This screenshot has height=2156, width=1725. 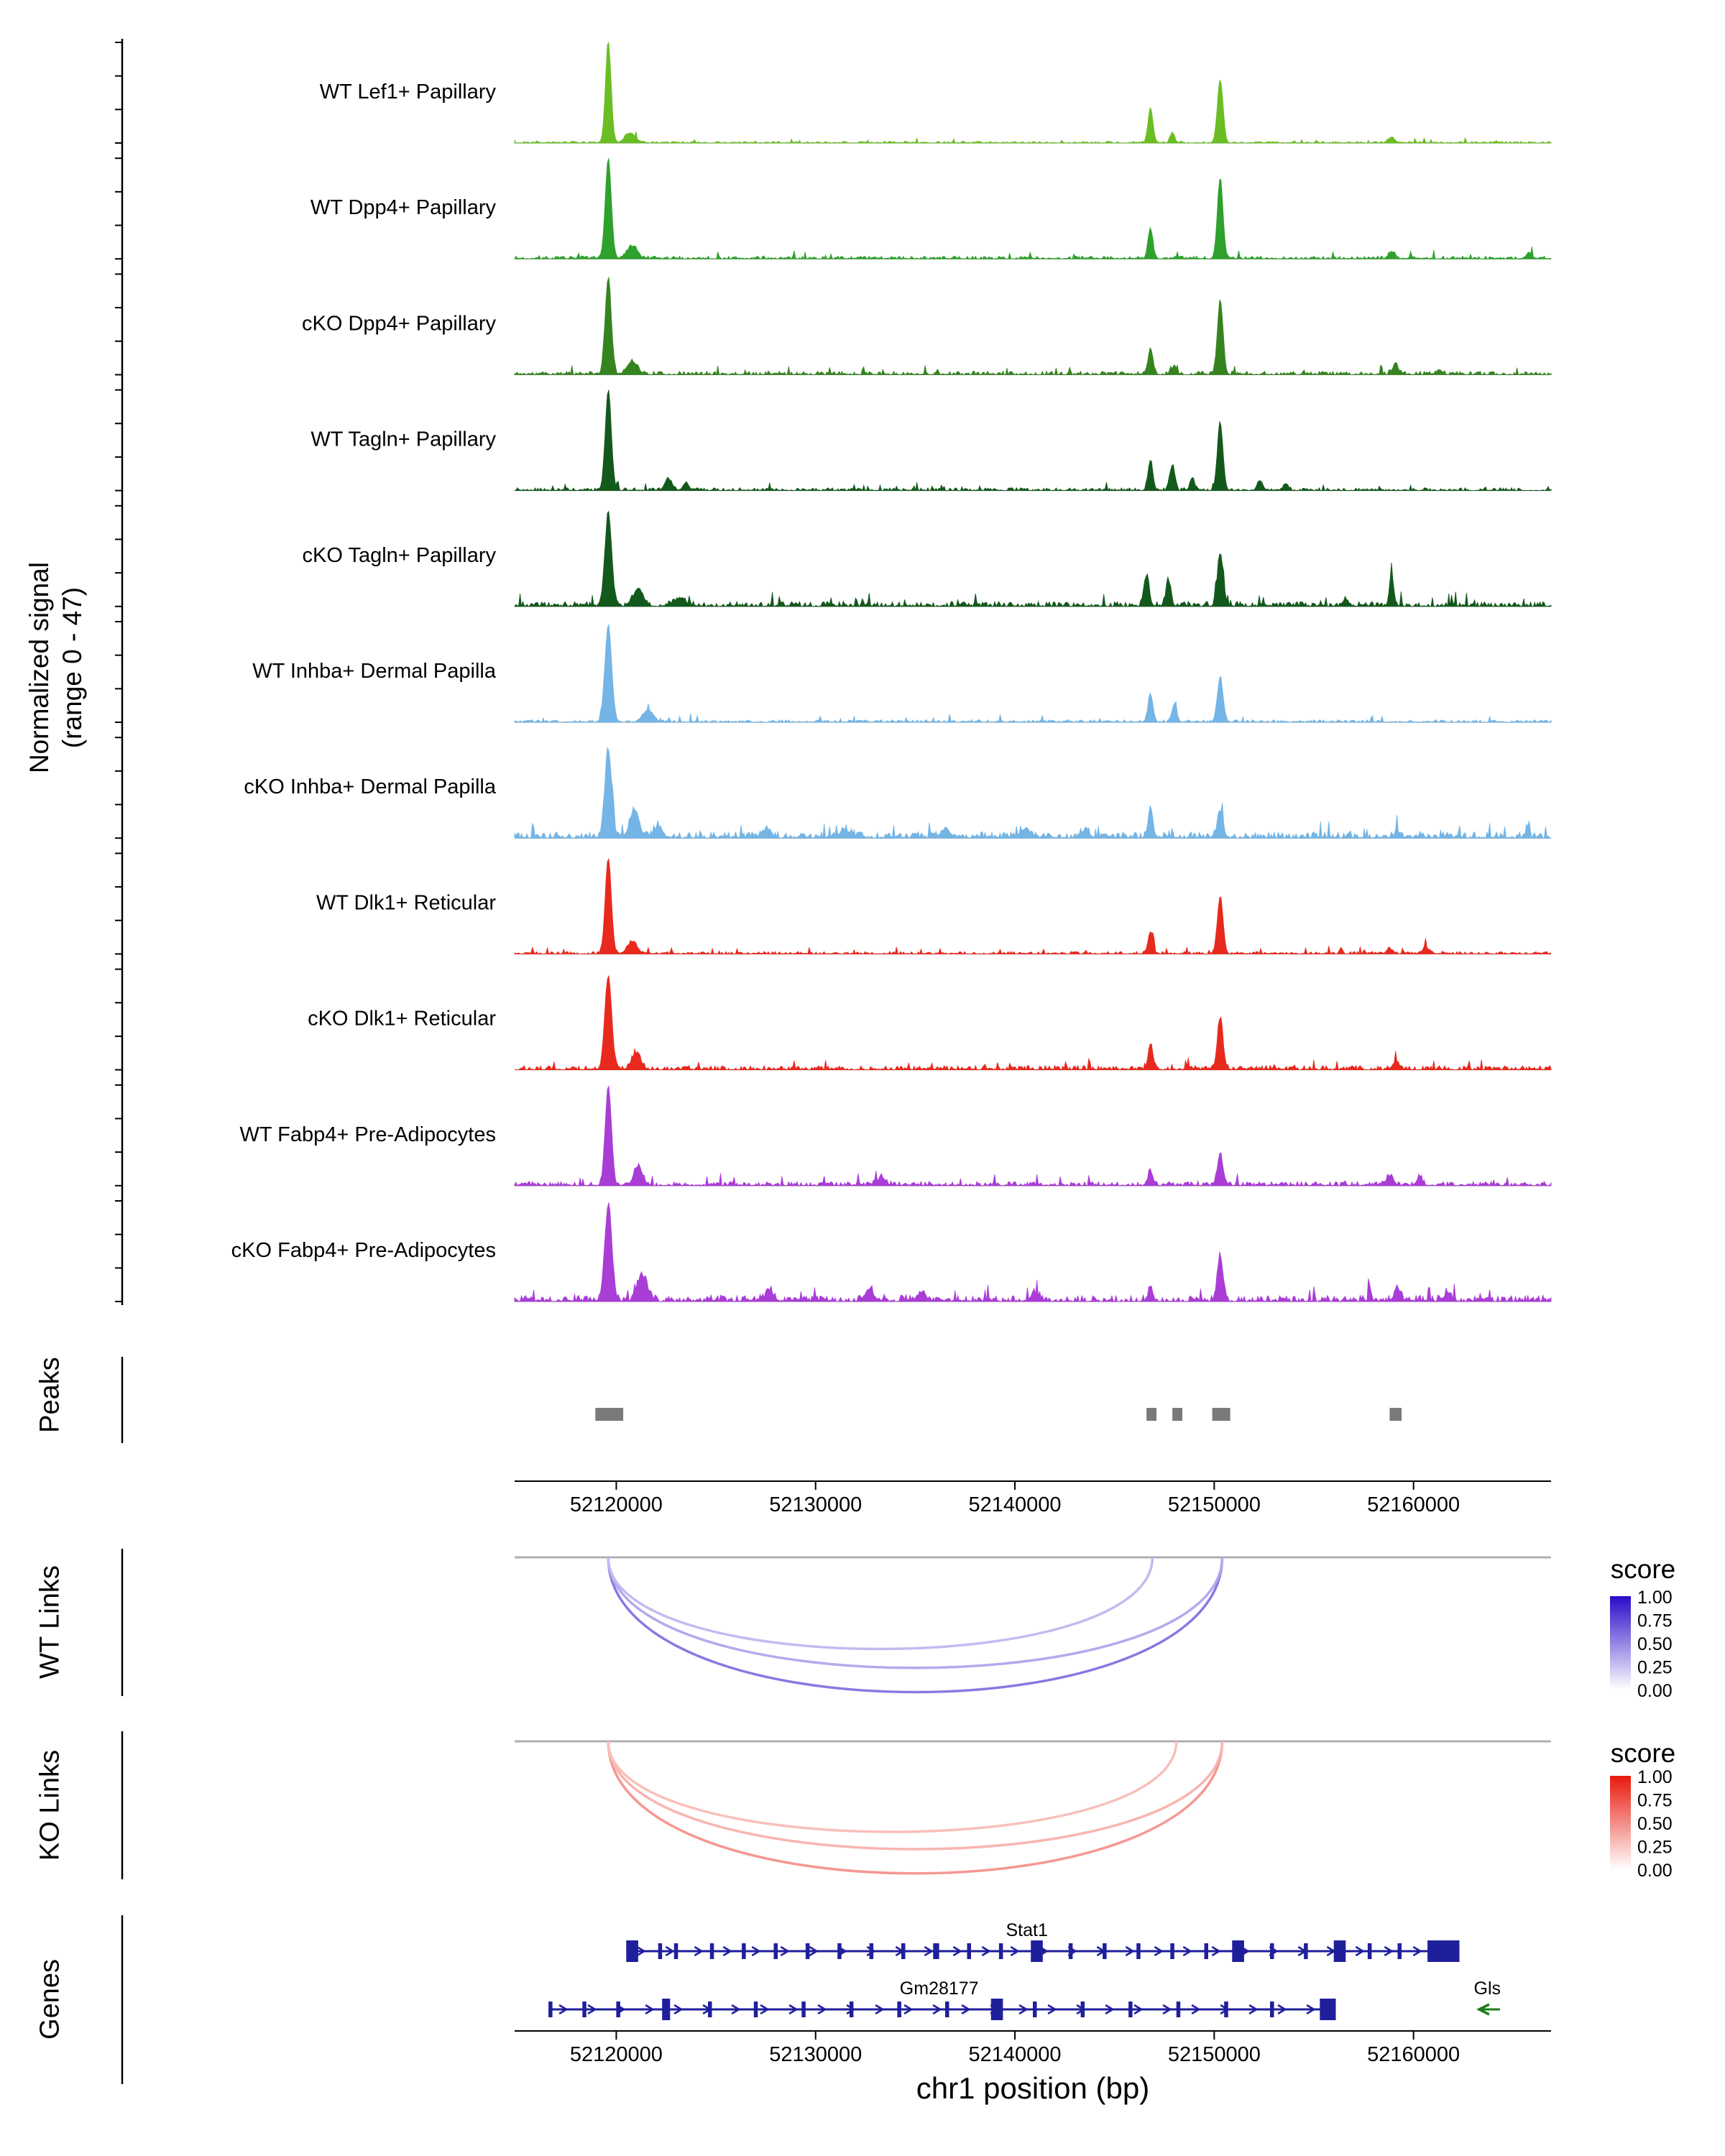 I want to click on coverage-track: WT Lef1+ Papillary, so click(x=833, y=93).